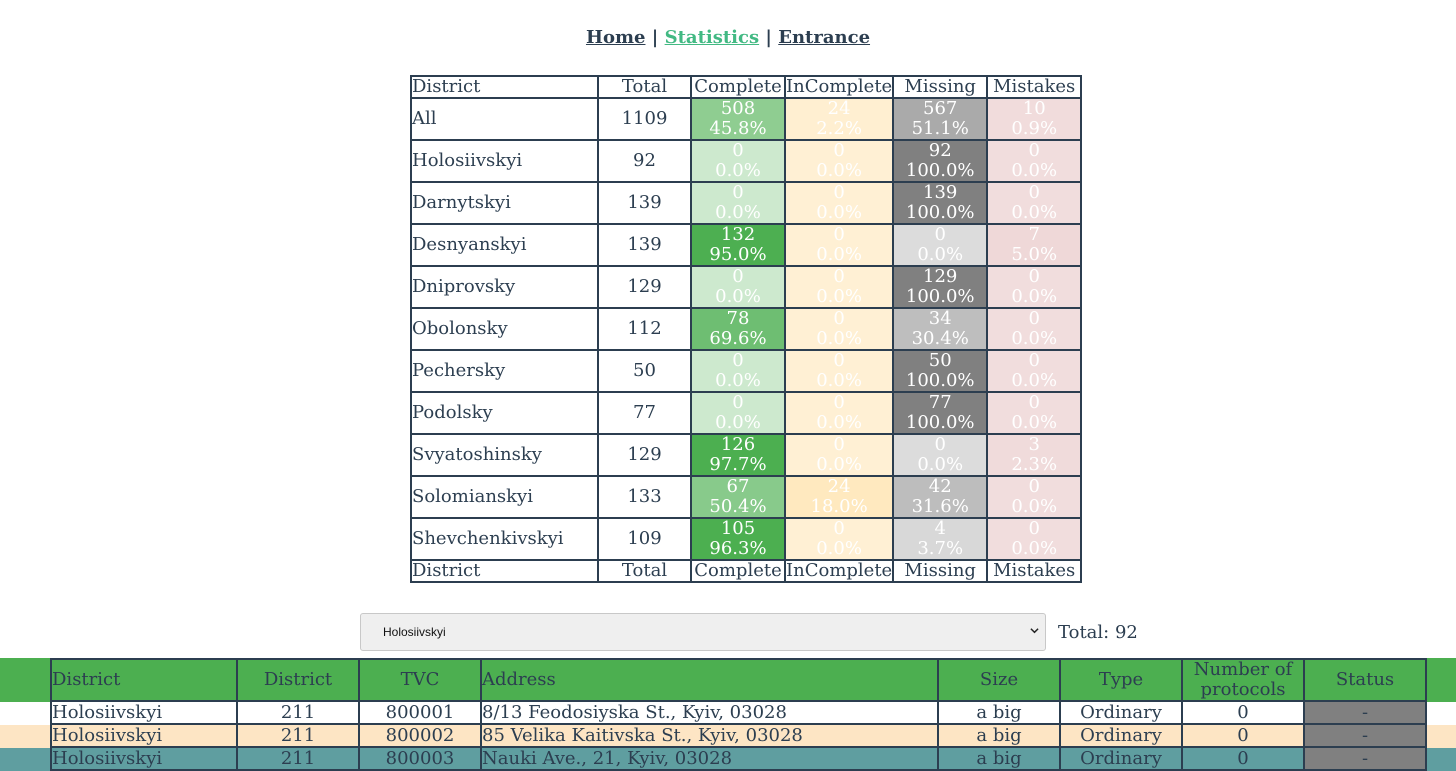 This screenshot has width=1456, height=771. Describe the element at coordinates (420, 758) in the screenshot. I see `tvc-number: 800003` at that location.